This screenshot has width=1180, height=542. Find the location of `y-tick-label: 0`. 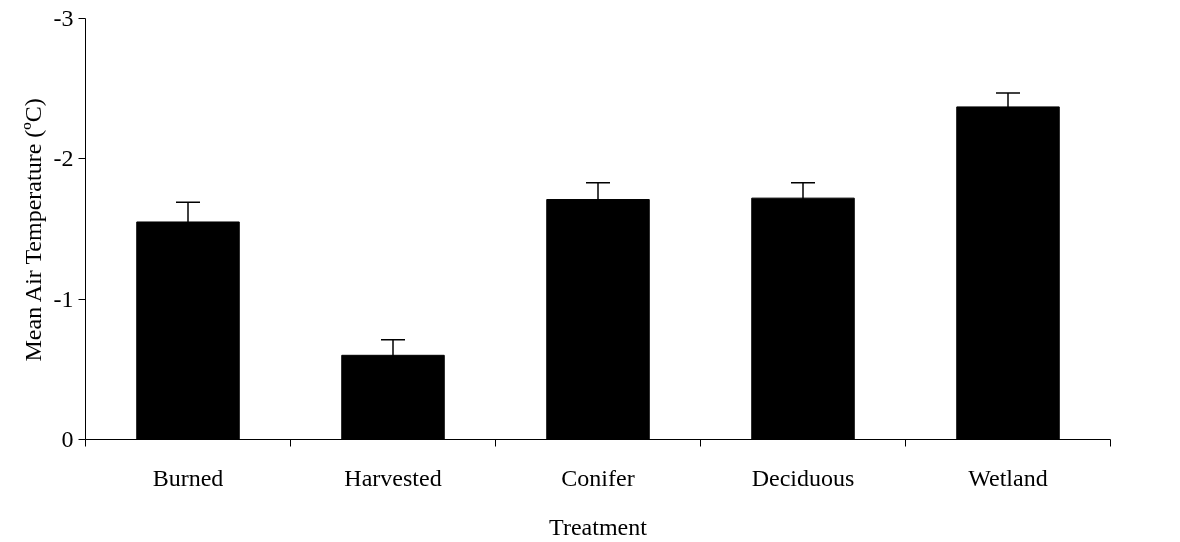

y-tick-label: 0 is located at coordinates (67, 439).